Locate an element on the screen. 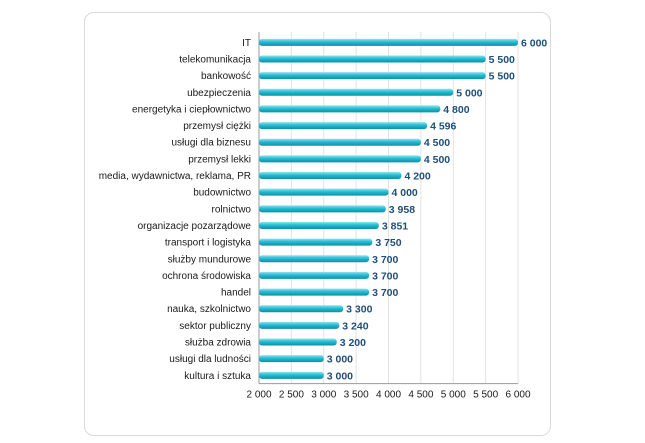  category-label: energetyka i ciepłownictwo is located at coordinates (191, 109).